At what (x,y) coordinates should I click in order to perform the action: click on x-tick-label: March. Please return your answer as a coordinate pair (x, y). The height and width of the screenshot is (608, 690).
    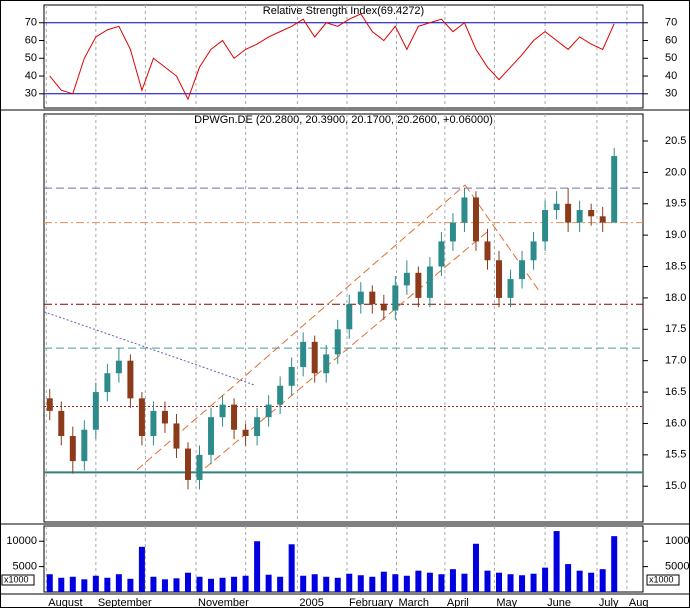
    Looking at the image, I should click on (413, 602).